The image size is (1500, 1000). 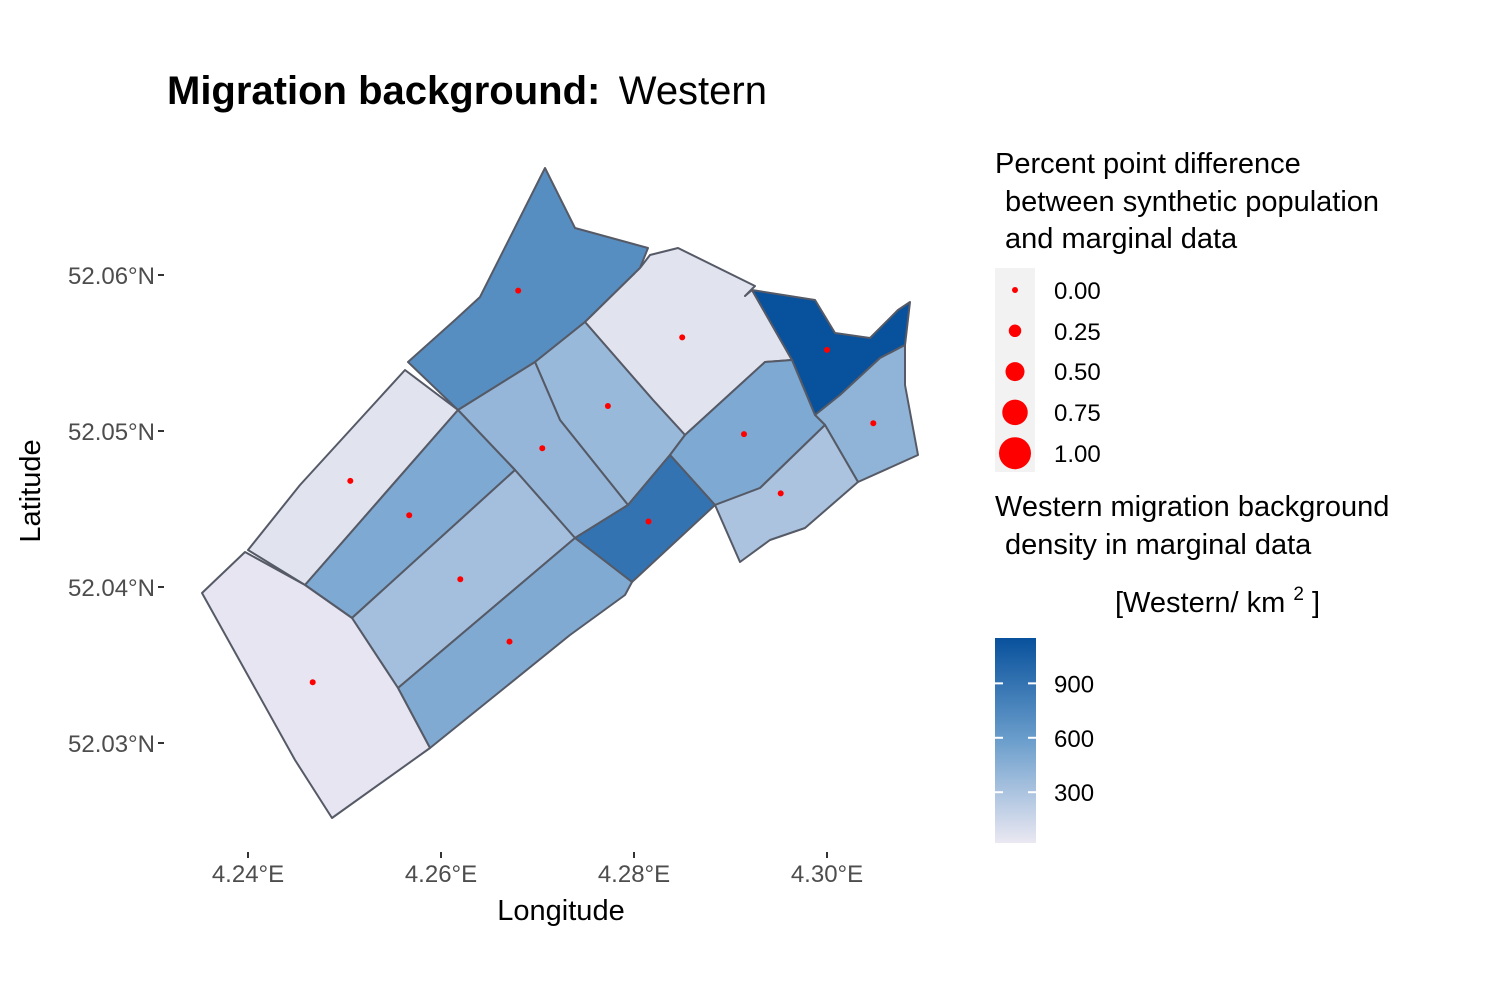 What do you see at coordinates (1077, 454) in the screenshot?
I see `size-legend-label: 1.00` at bounding box center [1077, 454].